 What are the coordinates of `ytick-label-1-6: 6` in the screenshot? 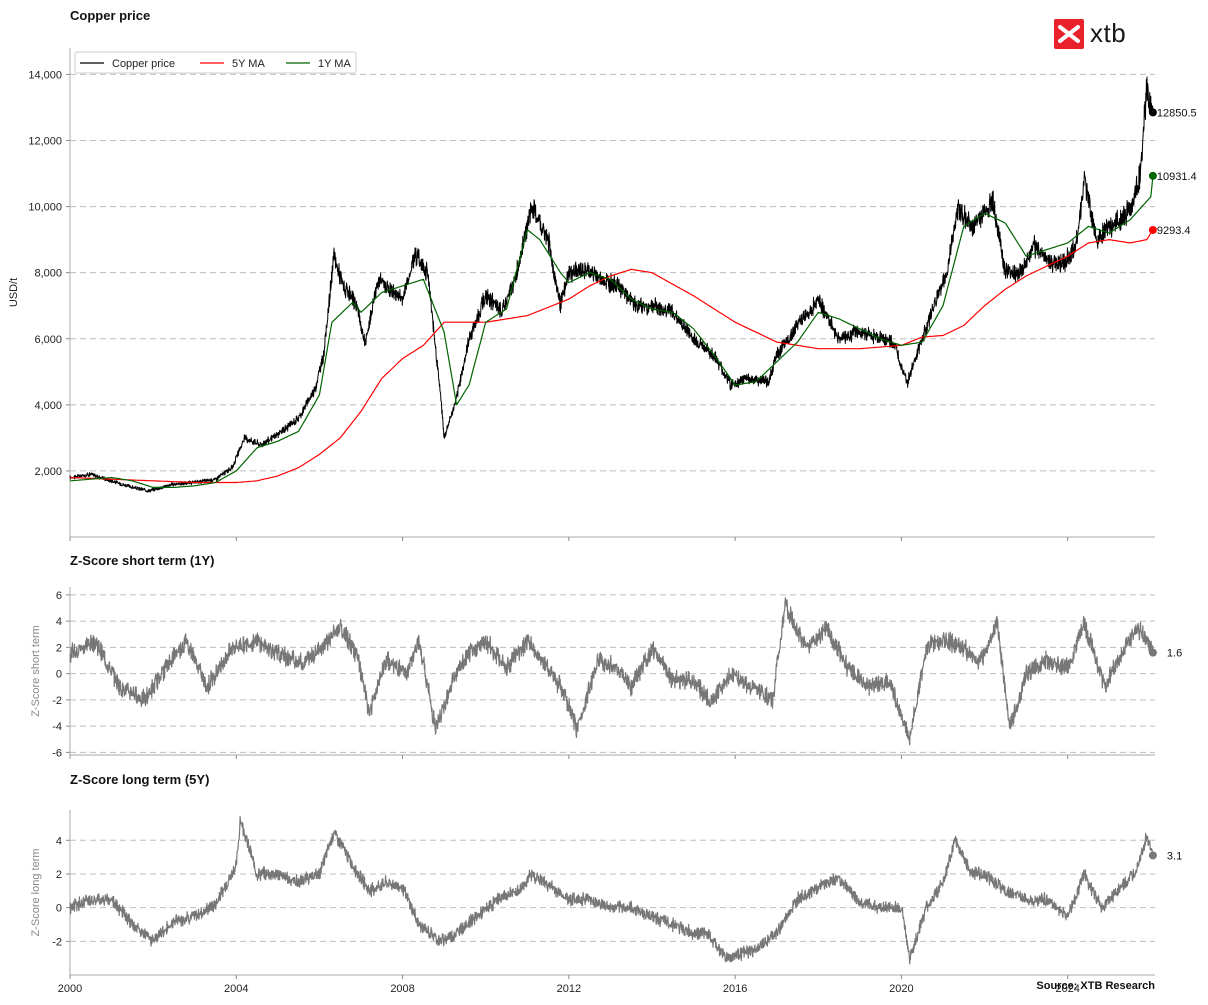 It's located at (59, 596).